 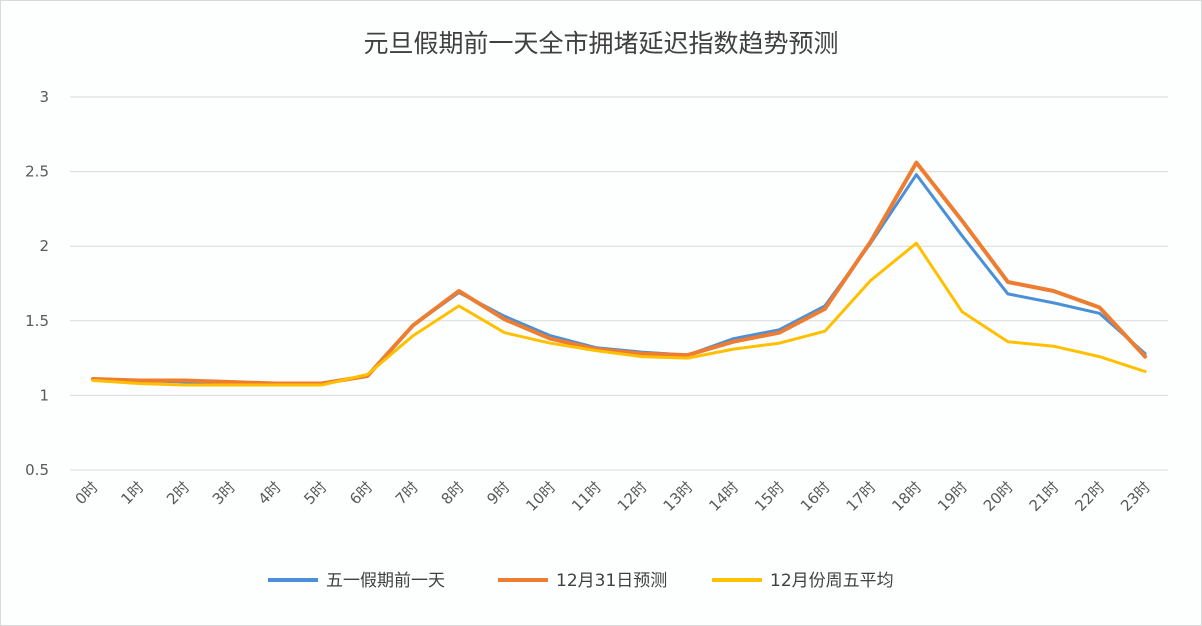 What do you see at coordinates (723, 496) in the screenshot?
I see `x-tick-label: 14时` at bounding box center [723, 496].